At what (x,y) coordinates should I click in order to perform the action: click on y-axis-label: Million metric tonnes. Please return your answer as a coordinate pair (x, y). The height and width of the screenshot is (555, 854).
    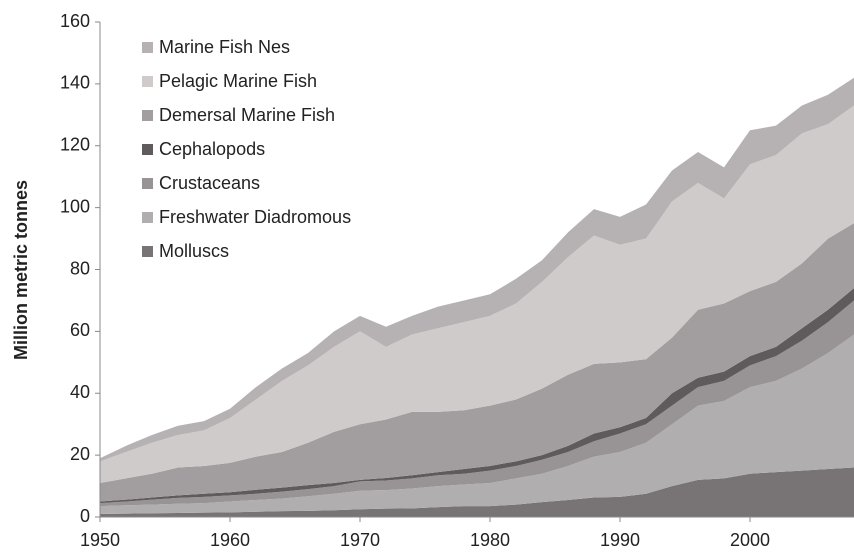
    Looking at the image, I should click on (21, 270).